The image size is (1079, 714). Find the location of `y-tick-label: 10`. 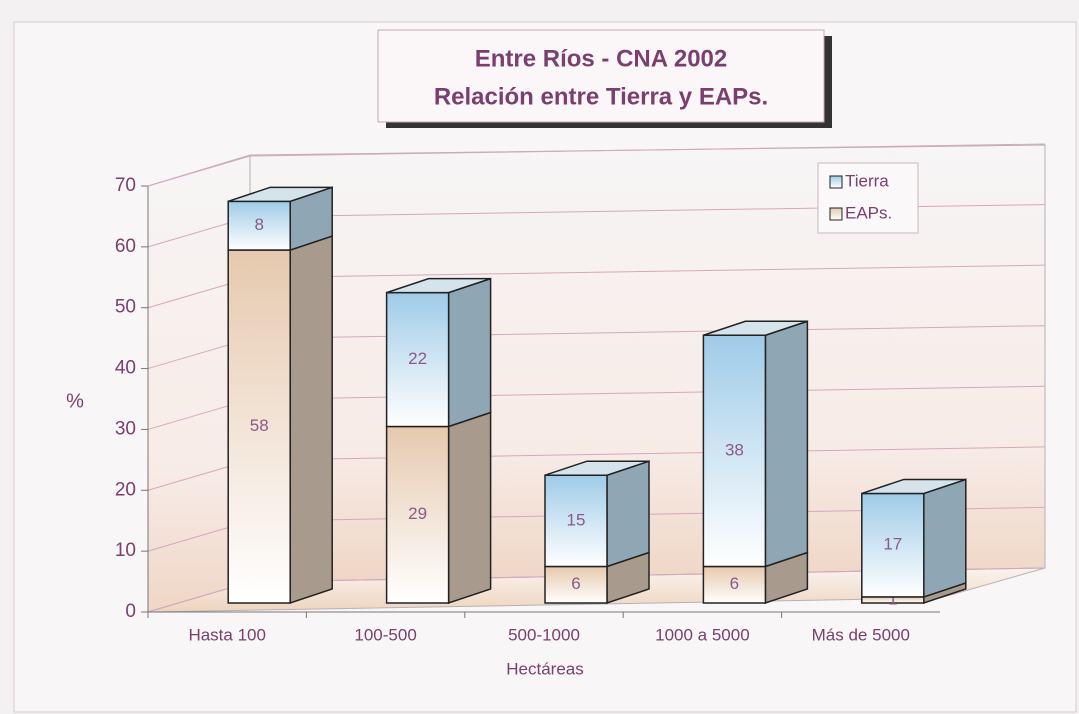

y-tick-label: 10 is located at coordinates (125, 550).